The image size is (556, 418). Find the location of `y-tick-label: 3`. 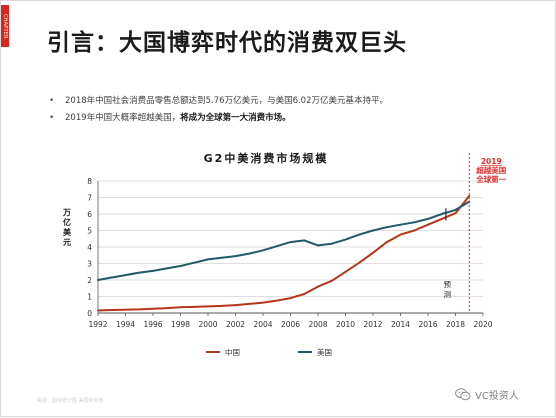

y-tick-label: 3 is located at coordinates (89, 264).